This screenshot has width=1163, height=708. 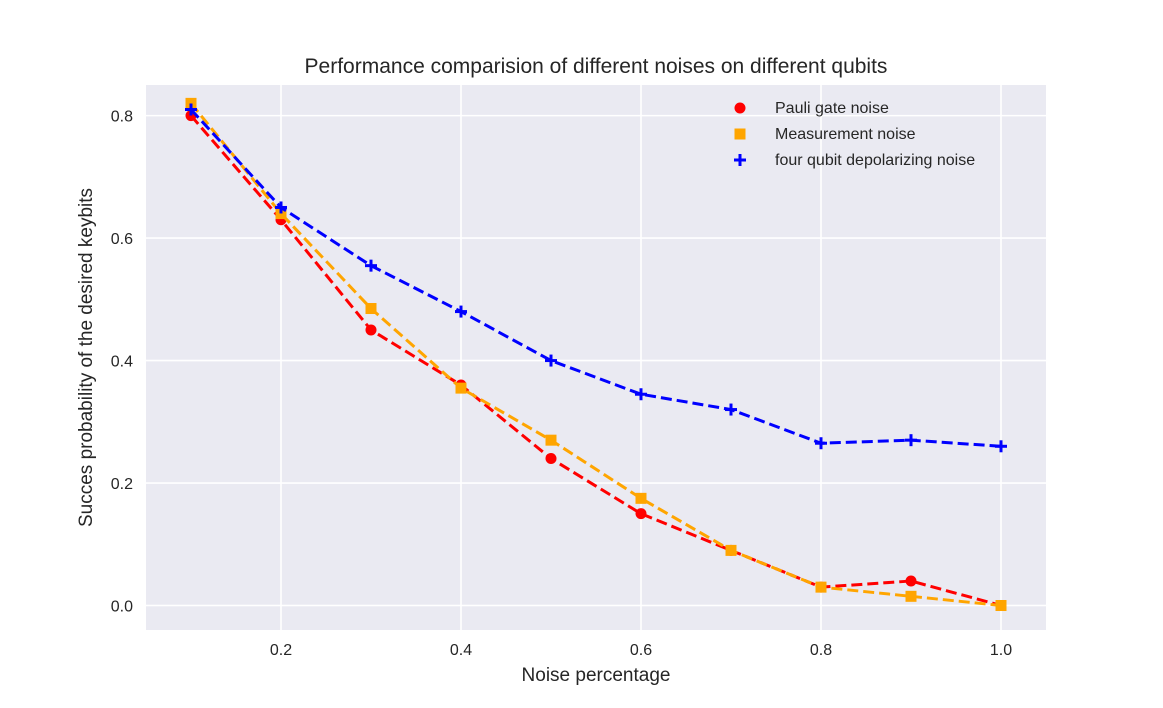 I want to click on x-tick-label: 0.2, so click(x=281, y=650).